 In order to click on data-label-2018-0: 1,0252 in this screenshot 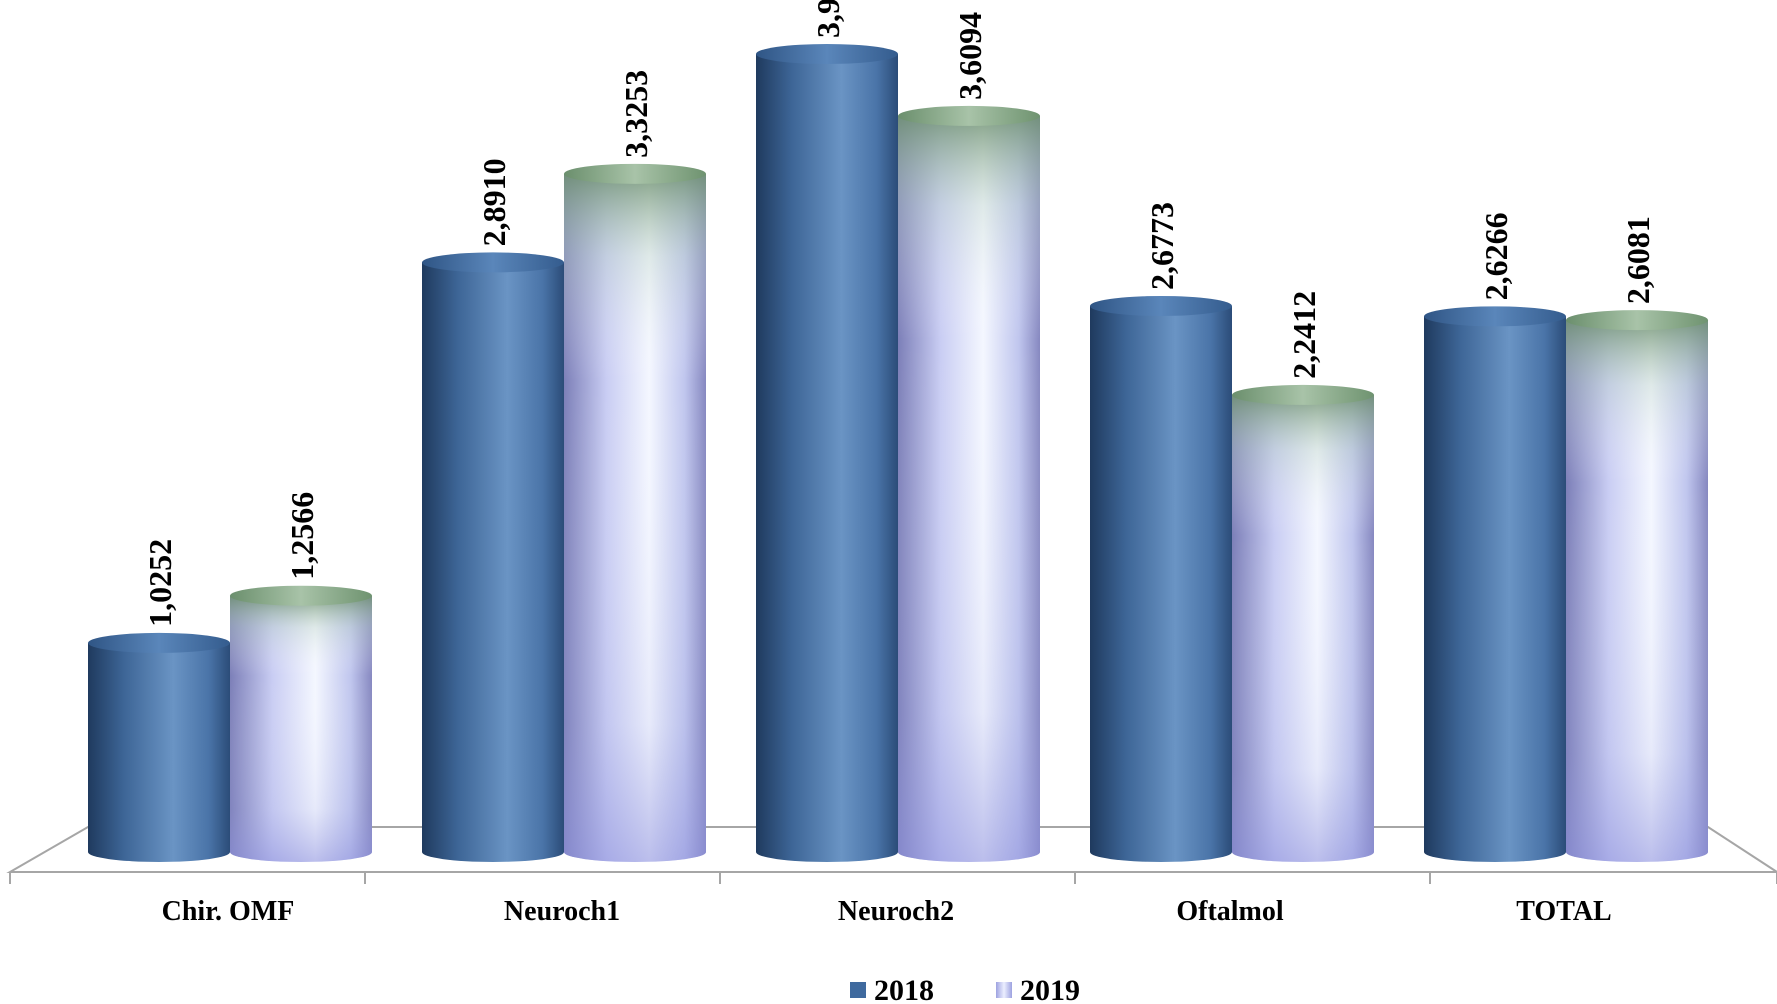, I will do `click(160, 583)`.